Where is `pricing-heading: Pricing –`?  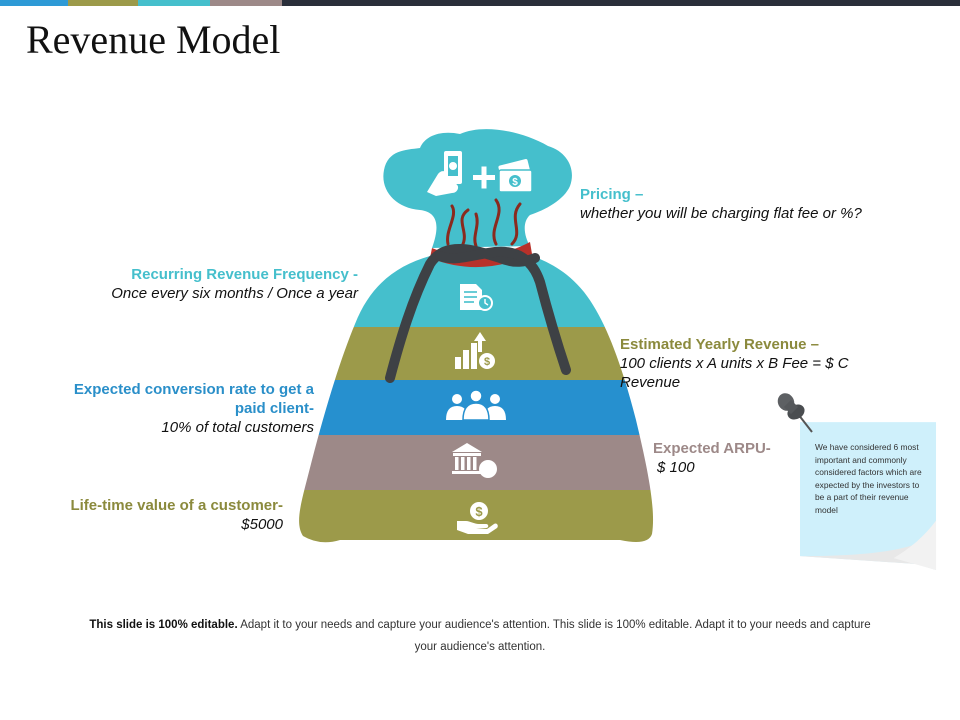 pricing-heading: Pricing – is located at coordinates (612, 194).